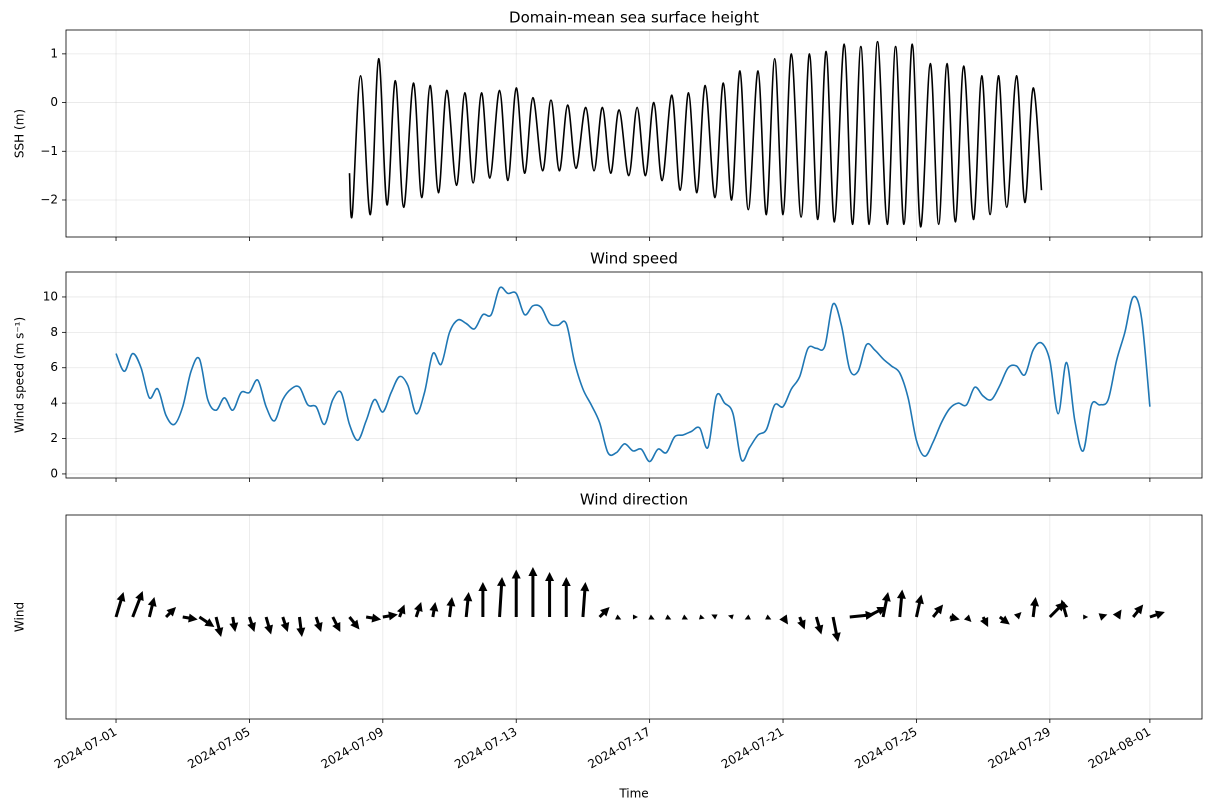  Describe the element at coordinates (695, 134) in the screenshot. I see `data-line` at that location.